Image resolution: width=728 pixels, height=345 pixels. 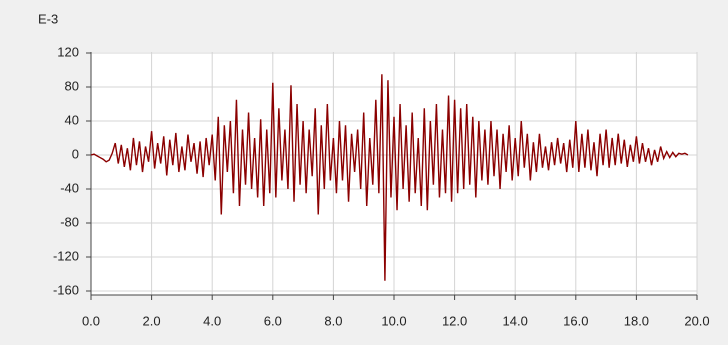 I want to click on y-tick-label: 120, so click(x=68, y=51).